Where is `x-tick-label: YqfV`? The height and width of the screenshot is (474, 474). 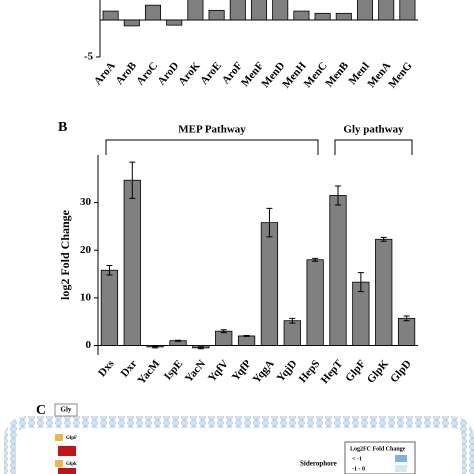
x-tick-label: YqfV is located at coordinates (218, 371).